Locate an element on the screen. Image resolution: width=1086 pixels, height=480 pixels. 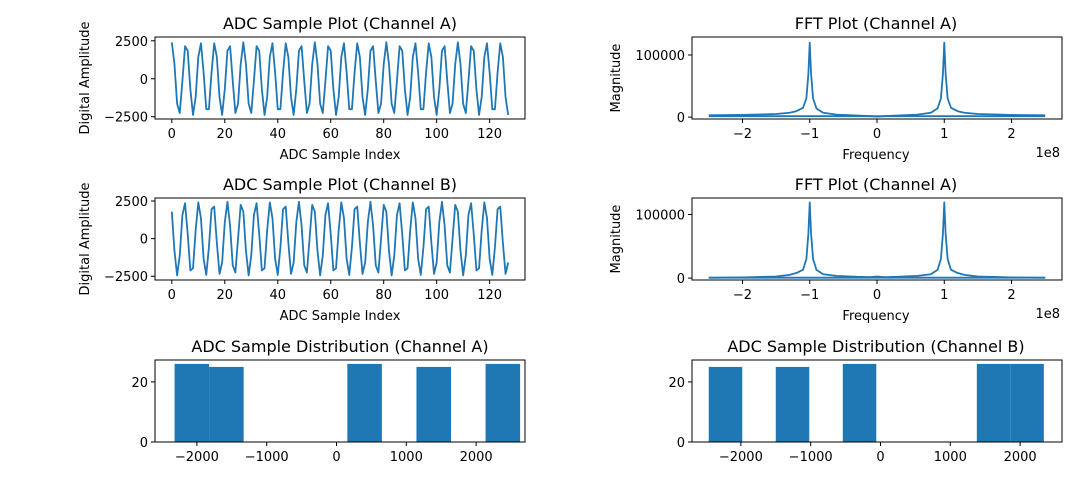
fft-a-top-xtick-label-1: −1 is located at coordinates (809, 134).